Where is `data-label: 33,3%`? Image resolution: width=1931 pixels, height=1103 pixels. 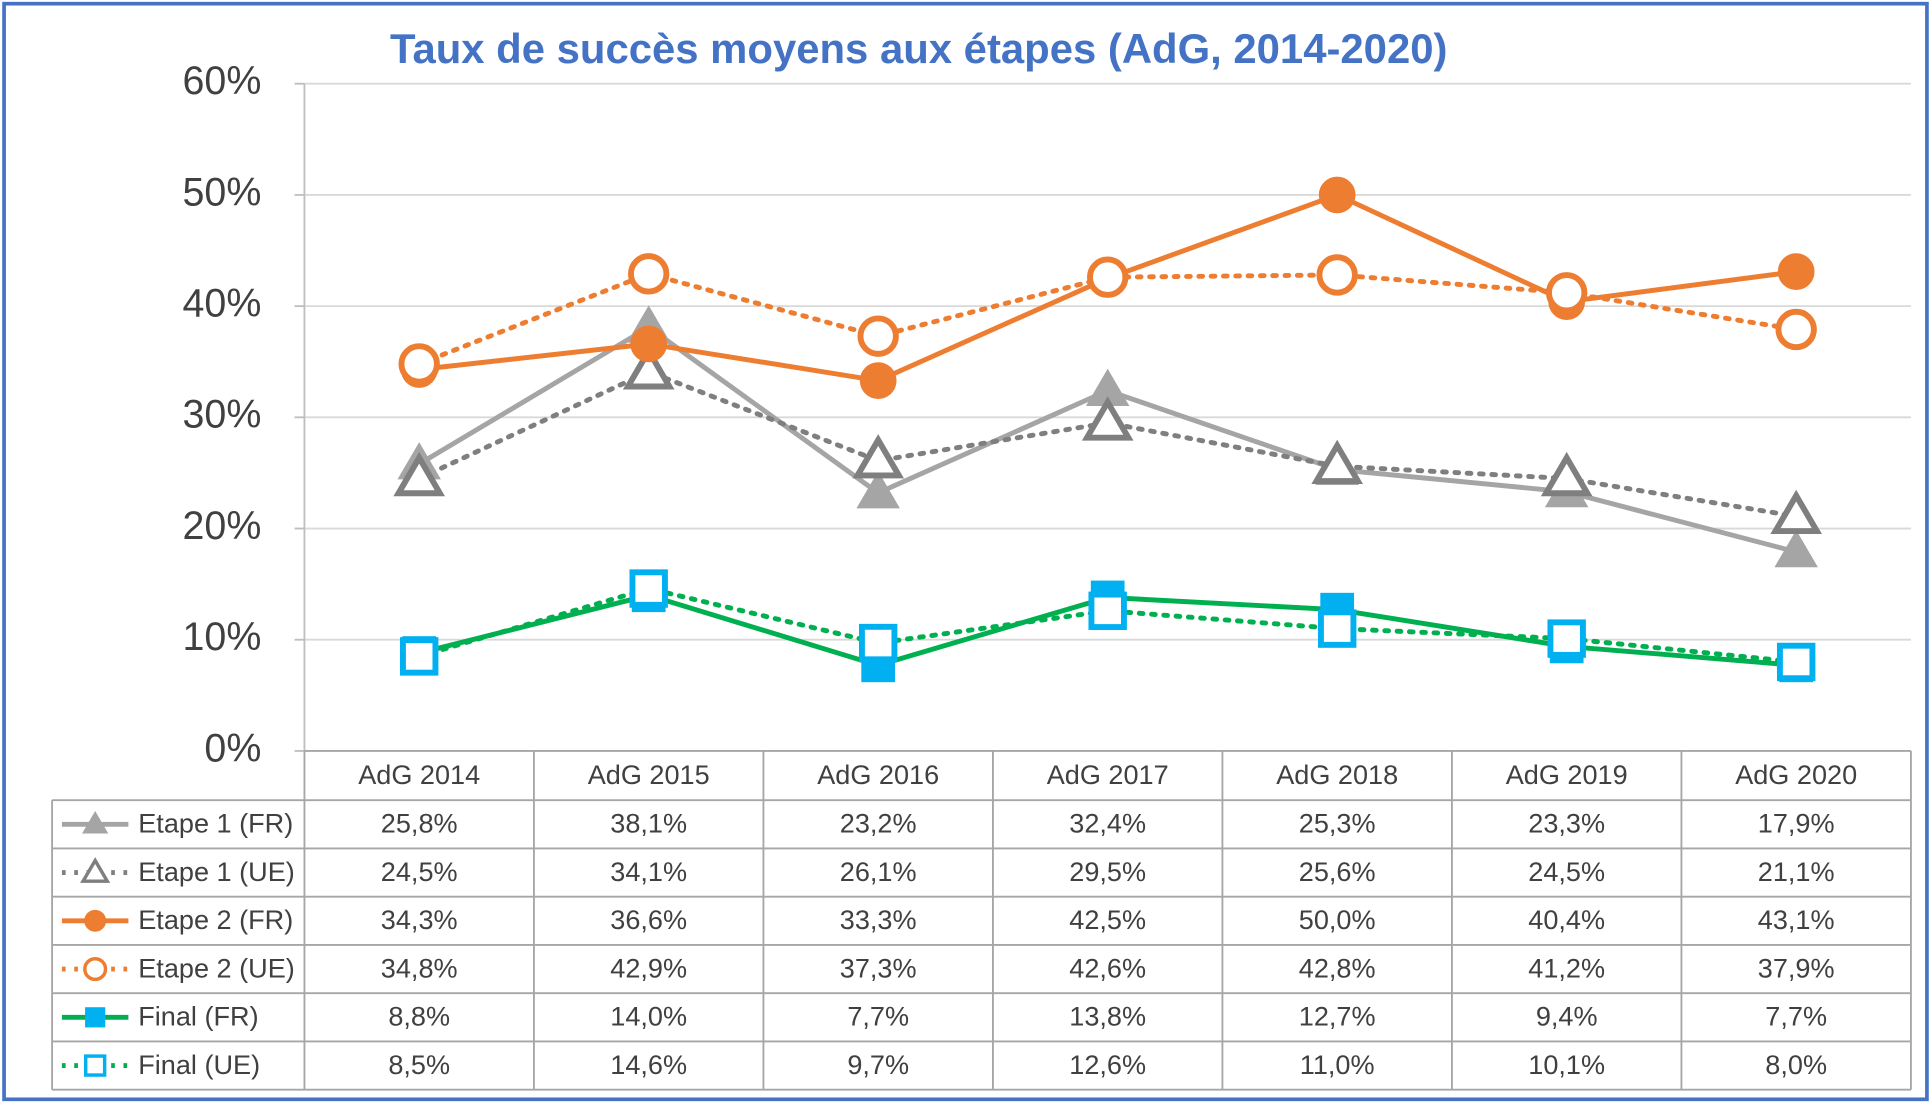
data-label: 33,3% is located at coordinates (878, 919).